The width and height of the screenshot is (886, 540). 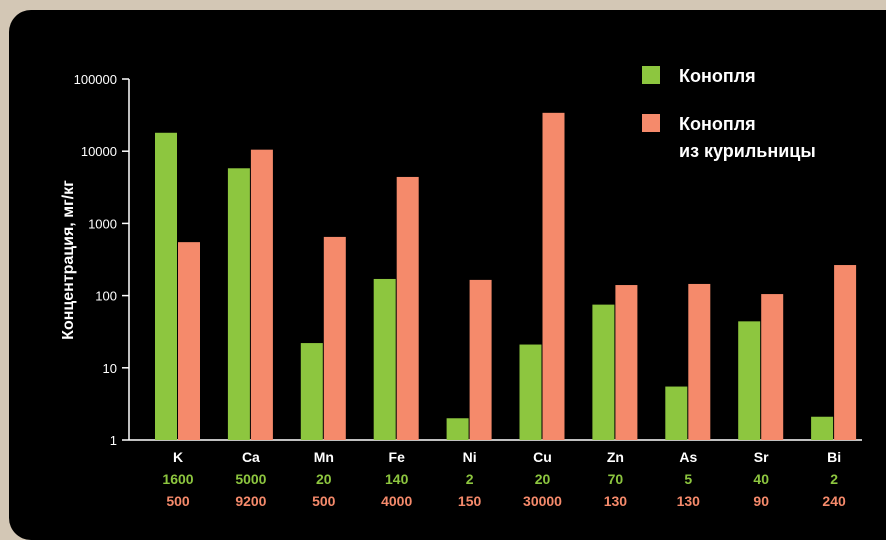 I want to click on category-label: Cu, so click(x=542, y=457).